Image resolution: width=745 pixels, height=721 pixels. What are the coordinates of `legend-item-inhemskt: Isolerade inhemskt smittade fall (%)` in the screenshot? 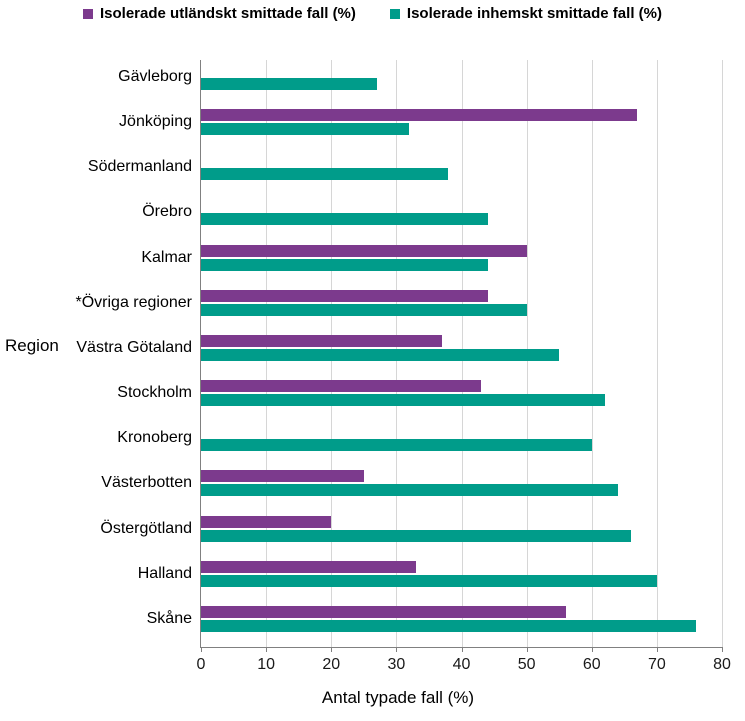 It's located at (525, 13).